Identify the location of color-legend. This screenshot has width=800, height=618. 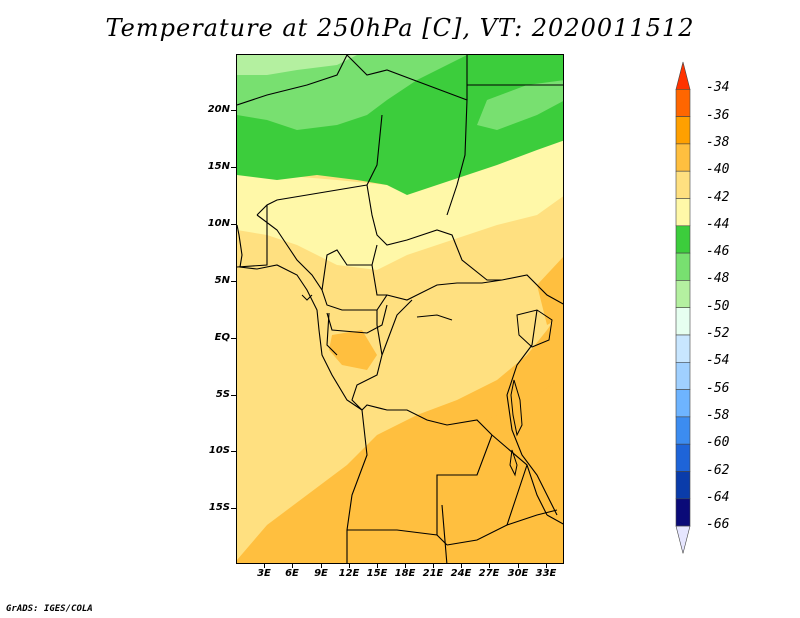
(683, 307).